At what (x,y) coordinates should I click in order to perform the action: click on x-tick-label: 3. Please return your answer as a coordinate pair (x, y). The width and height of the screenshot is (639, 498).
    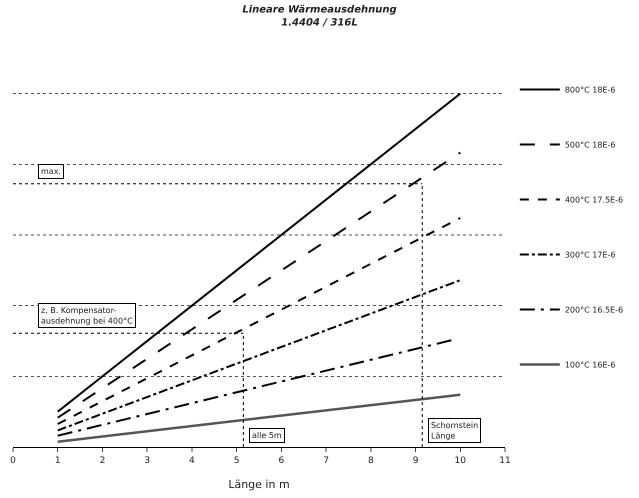
    Looking at the image, I should click on (147, 461).